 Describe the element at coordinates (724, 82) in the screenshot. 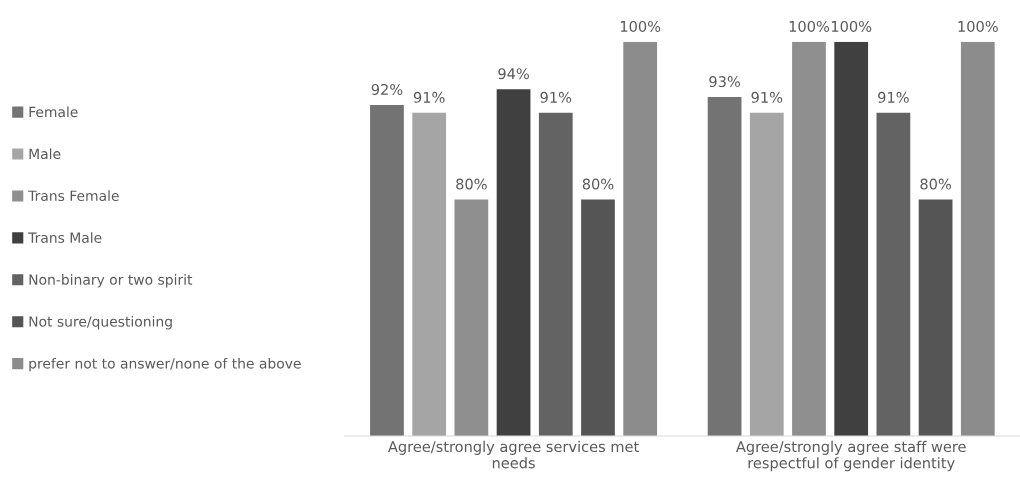

I see `data-label: 93%` at that location.